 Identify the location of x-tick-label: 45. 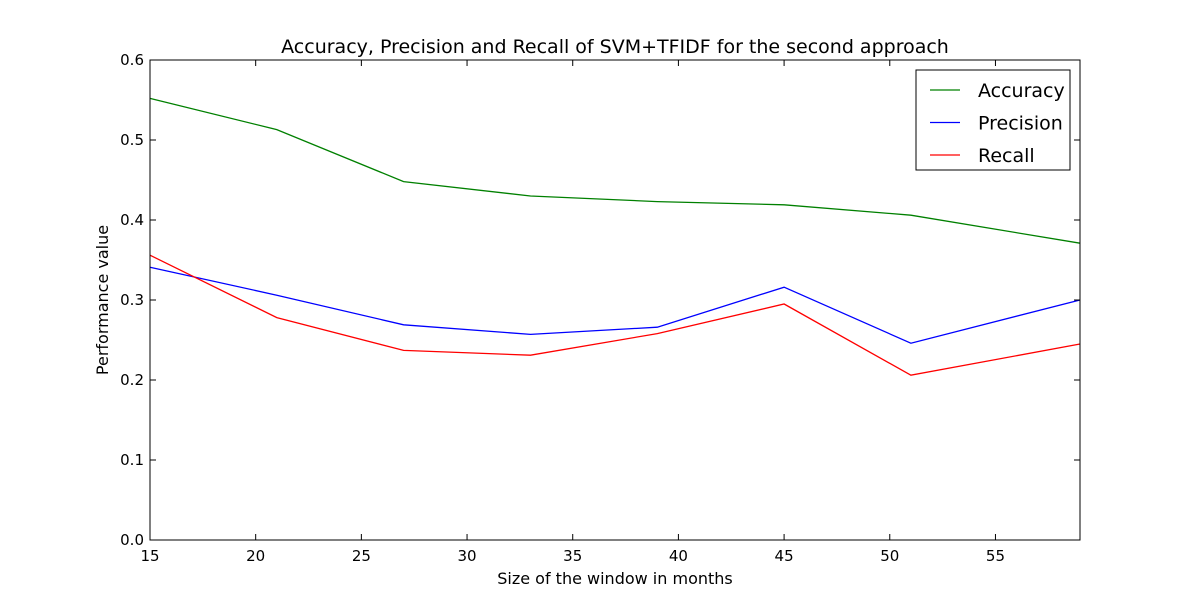
(784, 556).